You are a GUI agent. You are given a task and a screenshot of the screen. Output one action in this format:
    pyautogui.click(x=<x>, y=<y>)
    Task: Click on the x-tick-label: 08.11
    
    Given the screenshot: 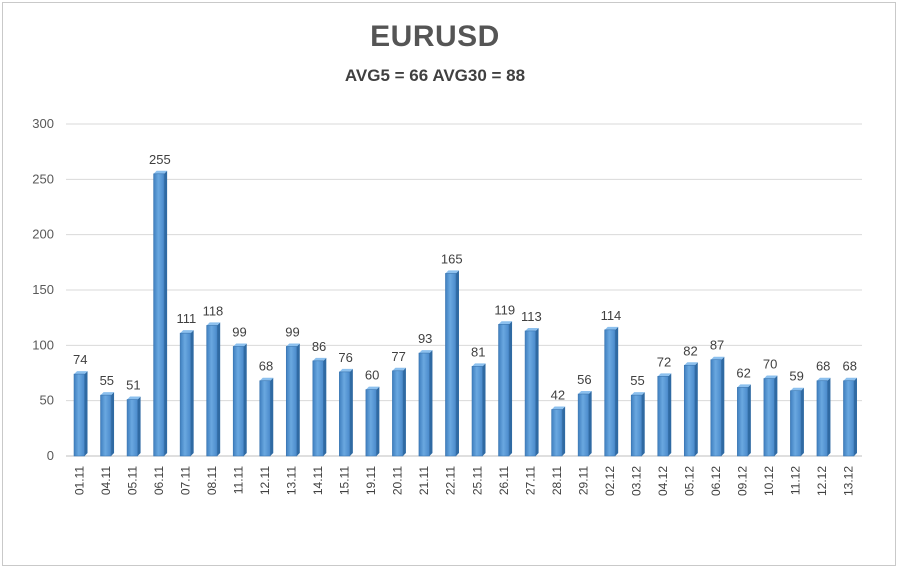 What is the action you would take?
    pyautogui.click(x=212, y=480)
    